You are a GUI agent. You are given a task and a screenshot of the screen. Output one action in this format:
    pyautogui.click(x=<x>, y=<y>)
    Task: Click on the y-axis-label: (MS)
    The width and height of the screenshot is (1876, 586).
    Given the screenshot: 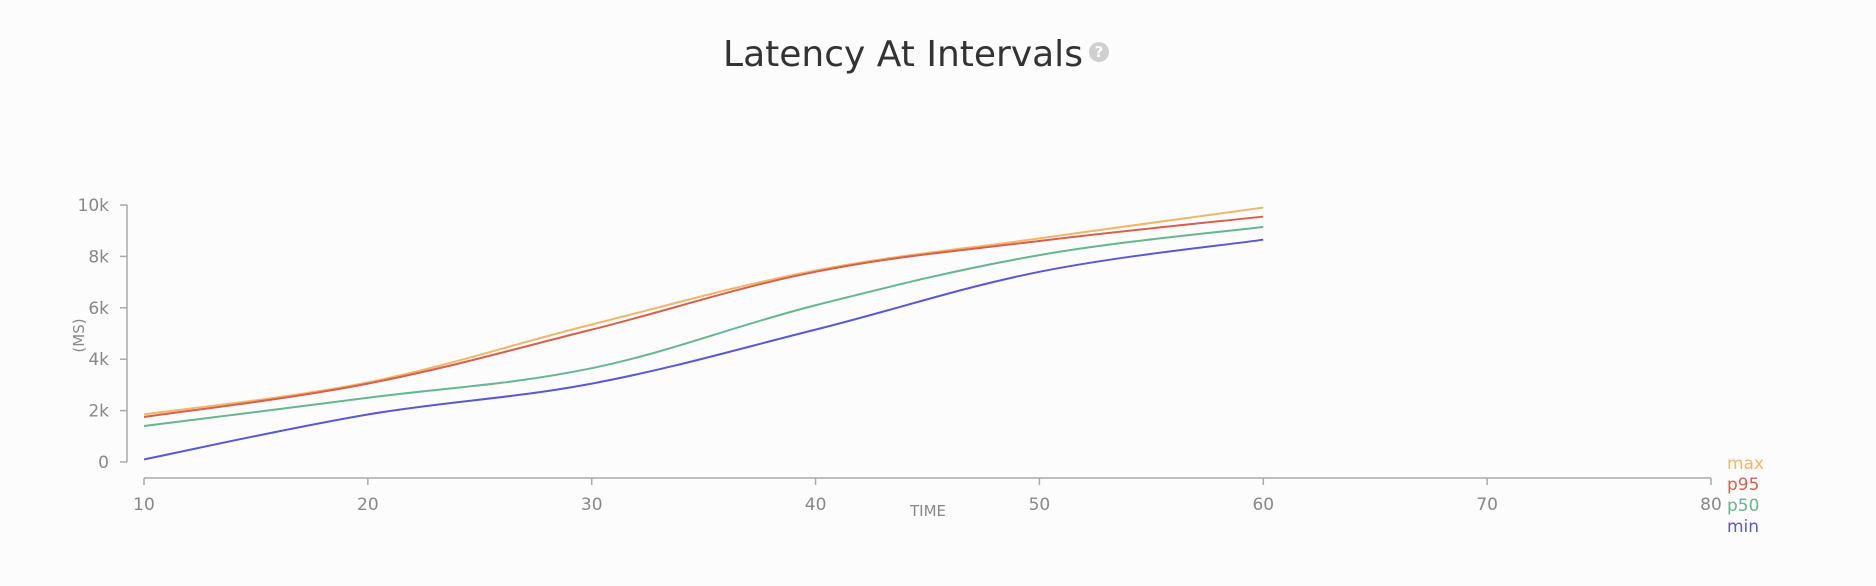 What is the action you would take?
    pyautogui.click(x=79, y=335)
    